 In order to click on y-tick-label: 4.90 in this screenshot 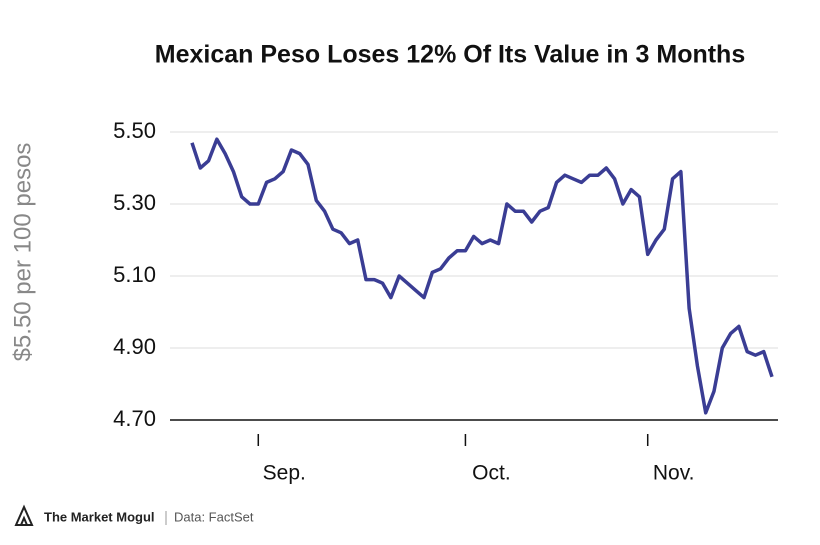, I will do `click(134, 346)`.